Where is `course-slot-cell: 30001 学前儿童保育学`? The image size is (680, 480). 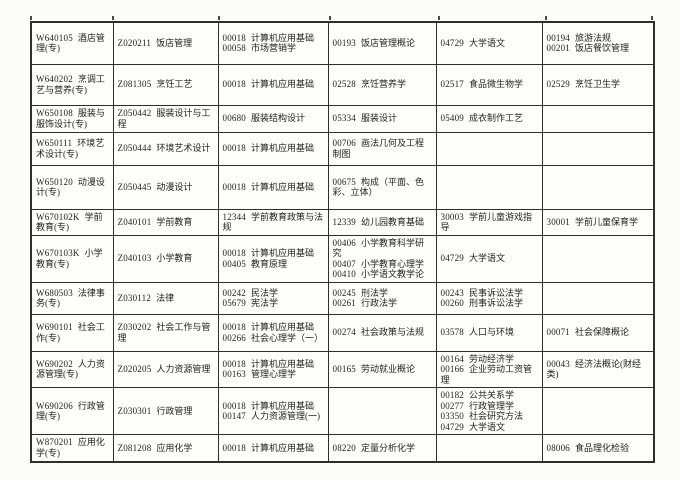 course-slot-cell: 30001 学前儿童保育学 is located at coordinates (598, 222).